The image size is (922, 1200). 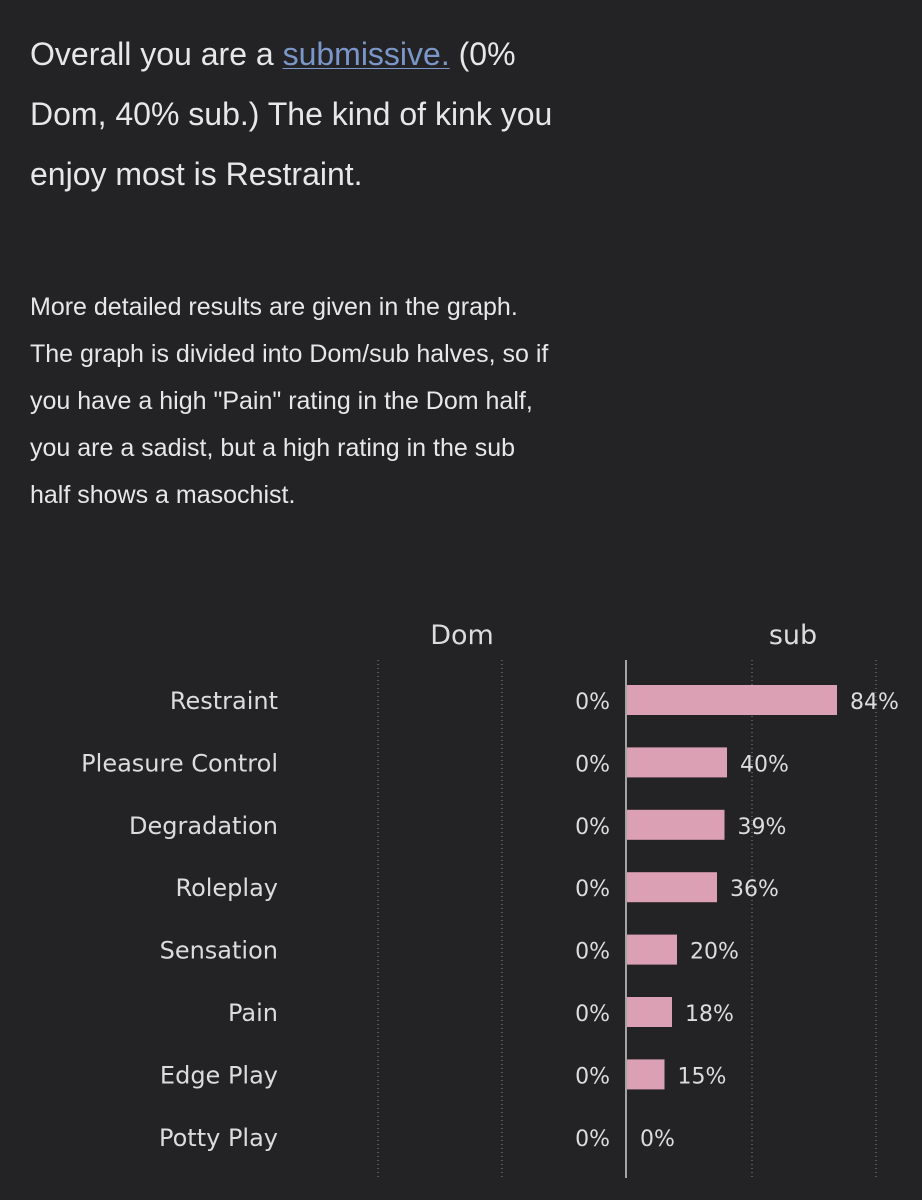 What do you see at coordinates (762, 827) in the screenshot?
I see `sub-value-label: 39%` at bounding box center [762, 827].